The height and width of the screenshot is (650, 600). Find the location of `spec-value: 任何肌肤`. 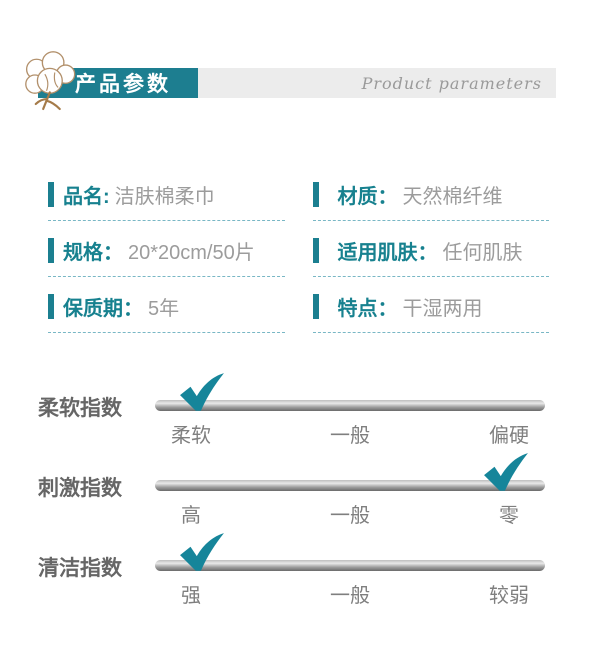

spec-value: 任何肌肤 is located at coordinates (482, 253).